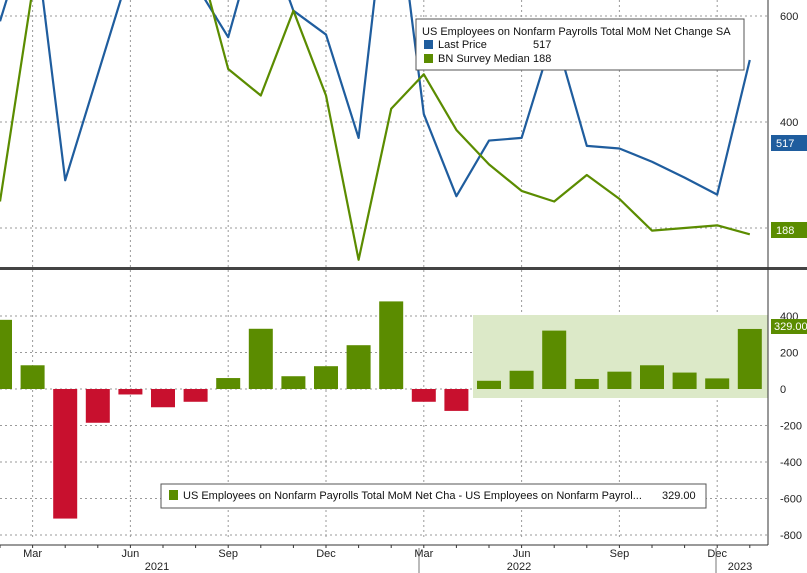 Image resolution: width=807 pixels, height=573 pixels. Describe the element at coordinates (791, 500) in the screenshot. I see `bottom-y-tick--600: -600` at that location.